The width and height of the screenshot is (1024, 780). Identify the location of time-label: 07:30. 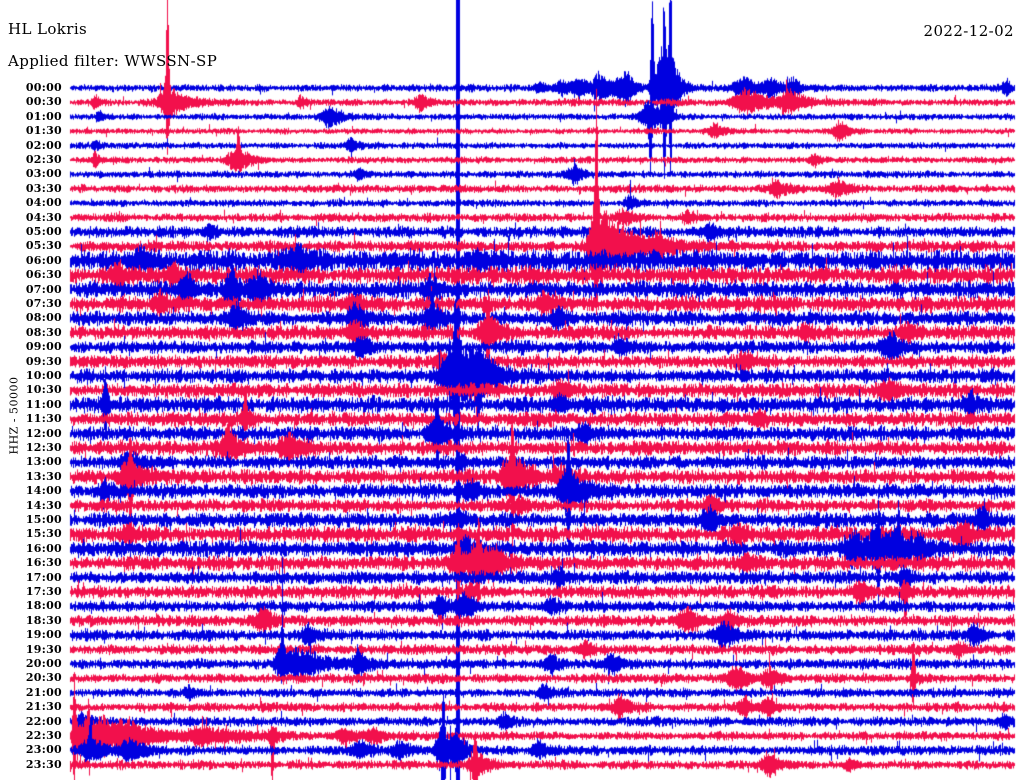
(43, 303).